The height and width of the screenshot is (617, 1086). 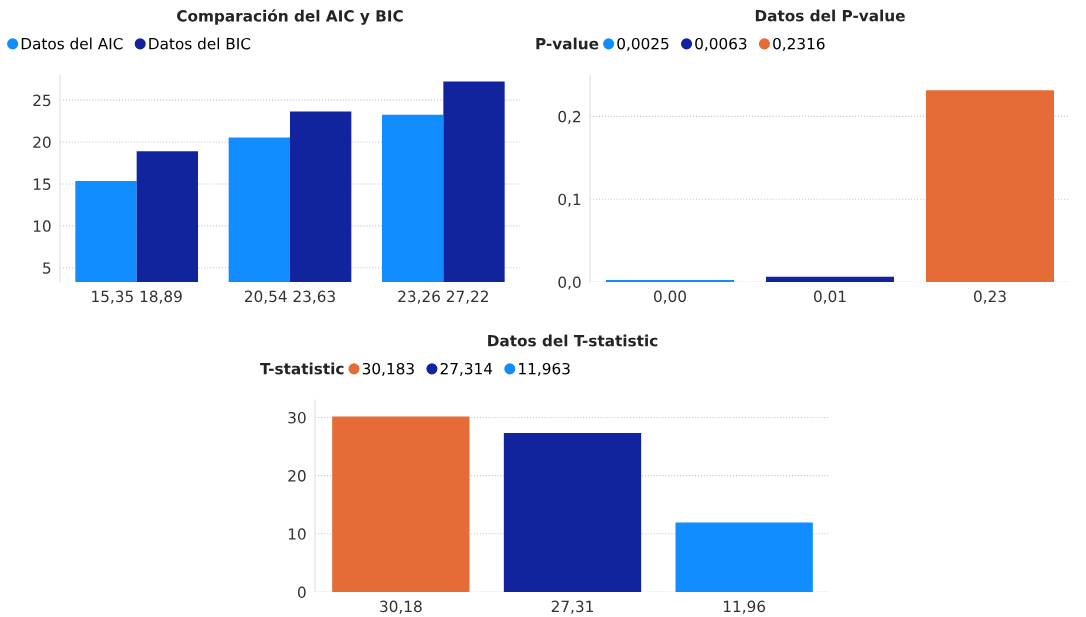 What do you see at coordinates (302, 368) in the screenshot?
I see `legend-title: T-statistic` at bounding box center [302, 368].